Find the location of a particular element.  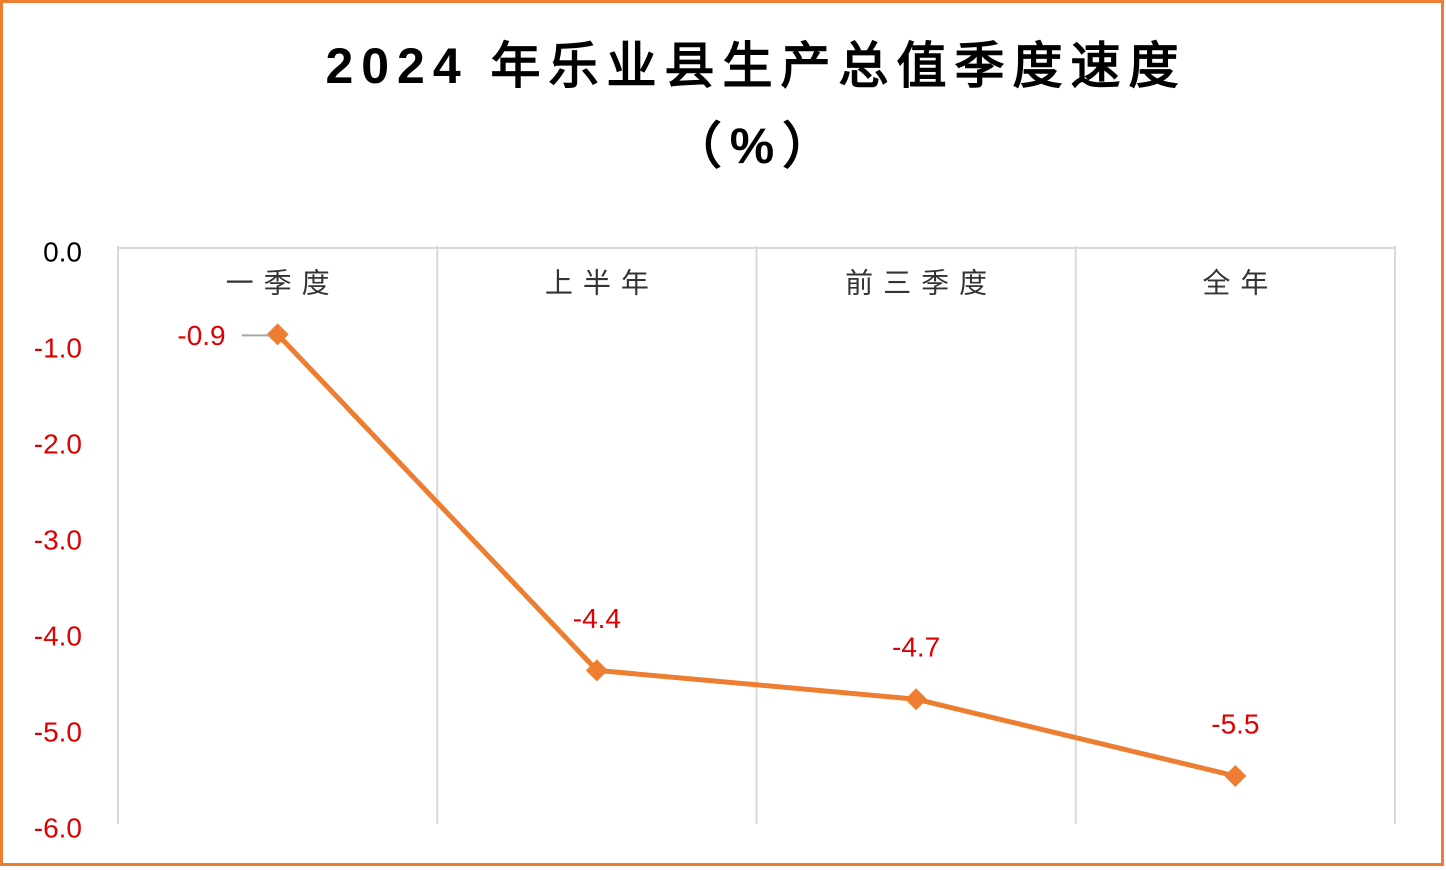

y-tick-label: -2.0 is located at coordinates (58, 443).